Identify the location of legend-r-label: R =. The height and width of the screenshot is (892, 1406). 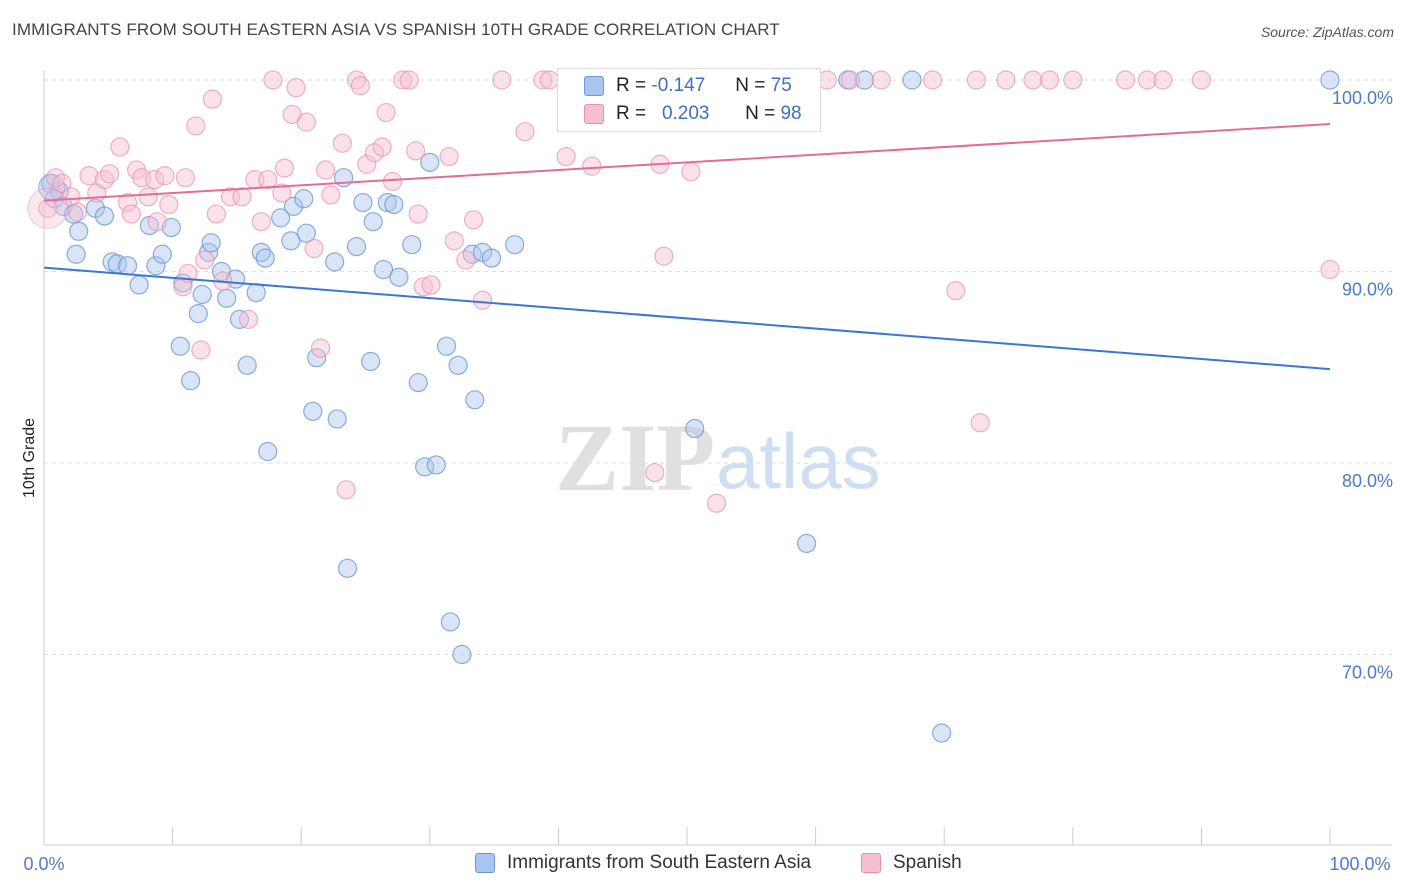
(631, 113).